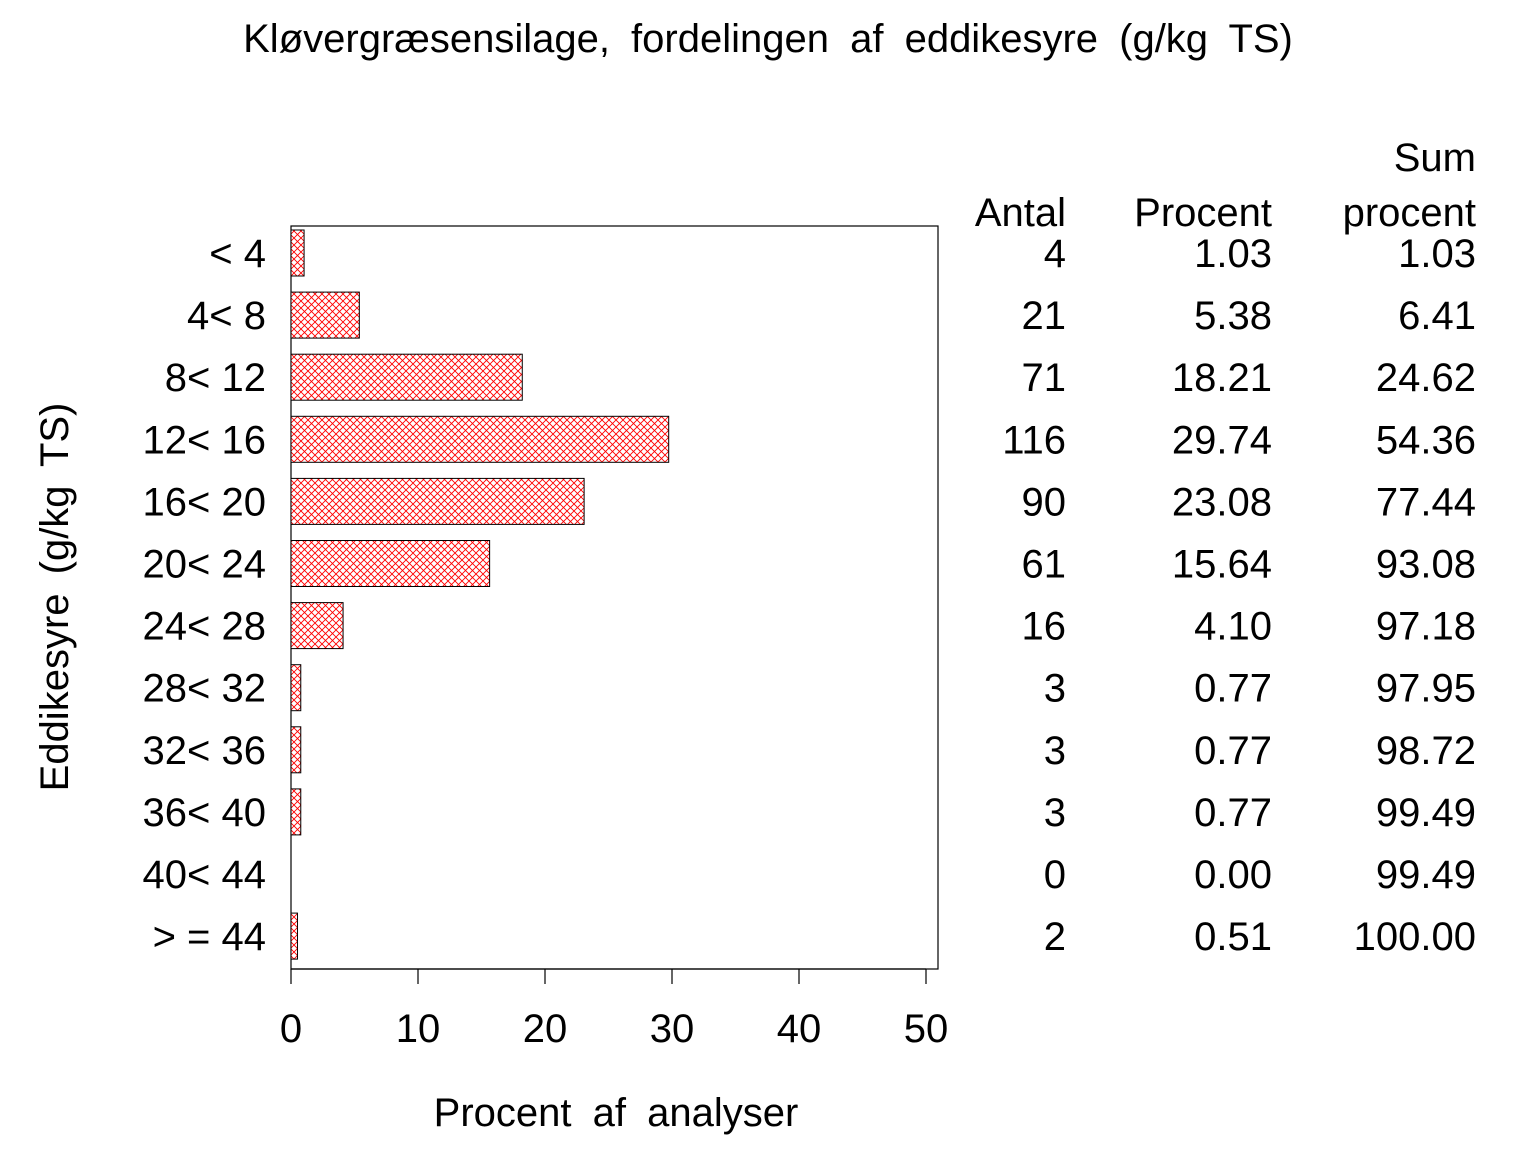 The image size is (1536, 1157). What do you see at coordinates (1415, 937) in the screenshot?
I see `table-cell-sum-procent: 100.00` at bounding box center [1415, 937].